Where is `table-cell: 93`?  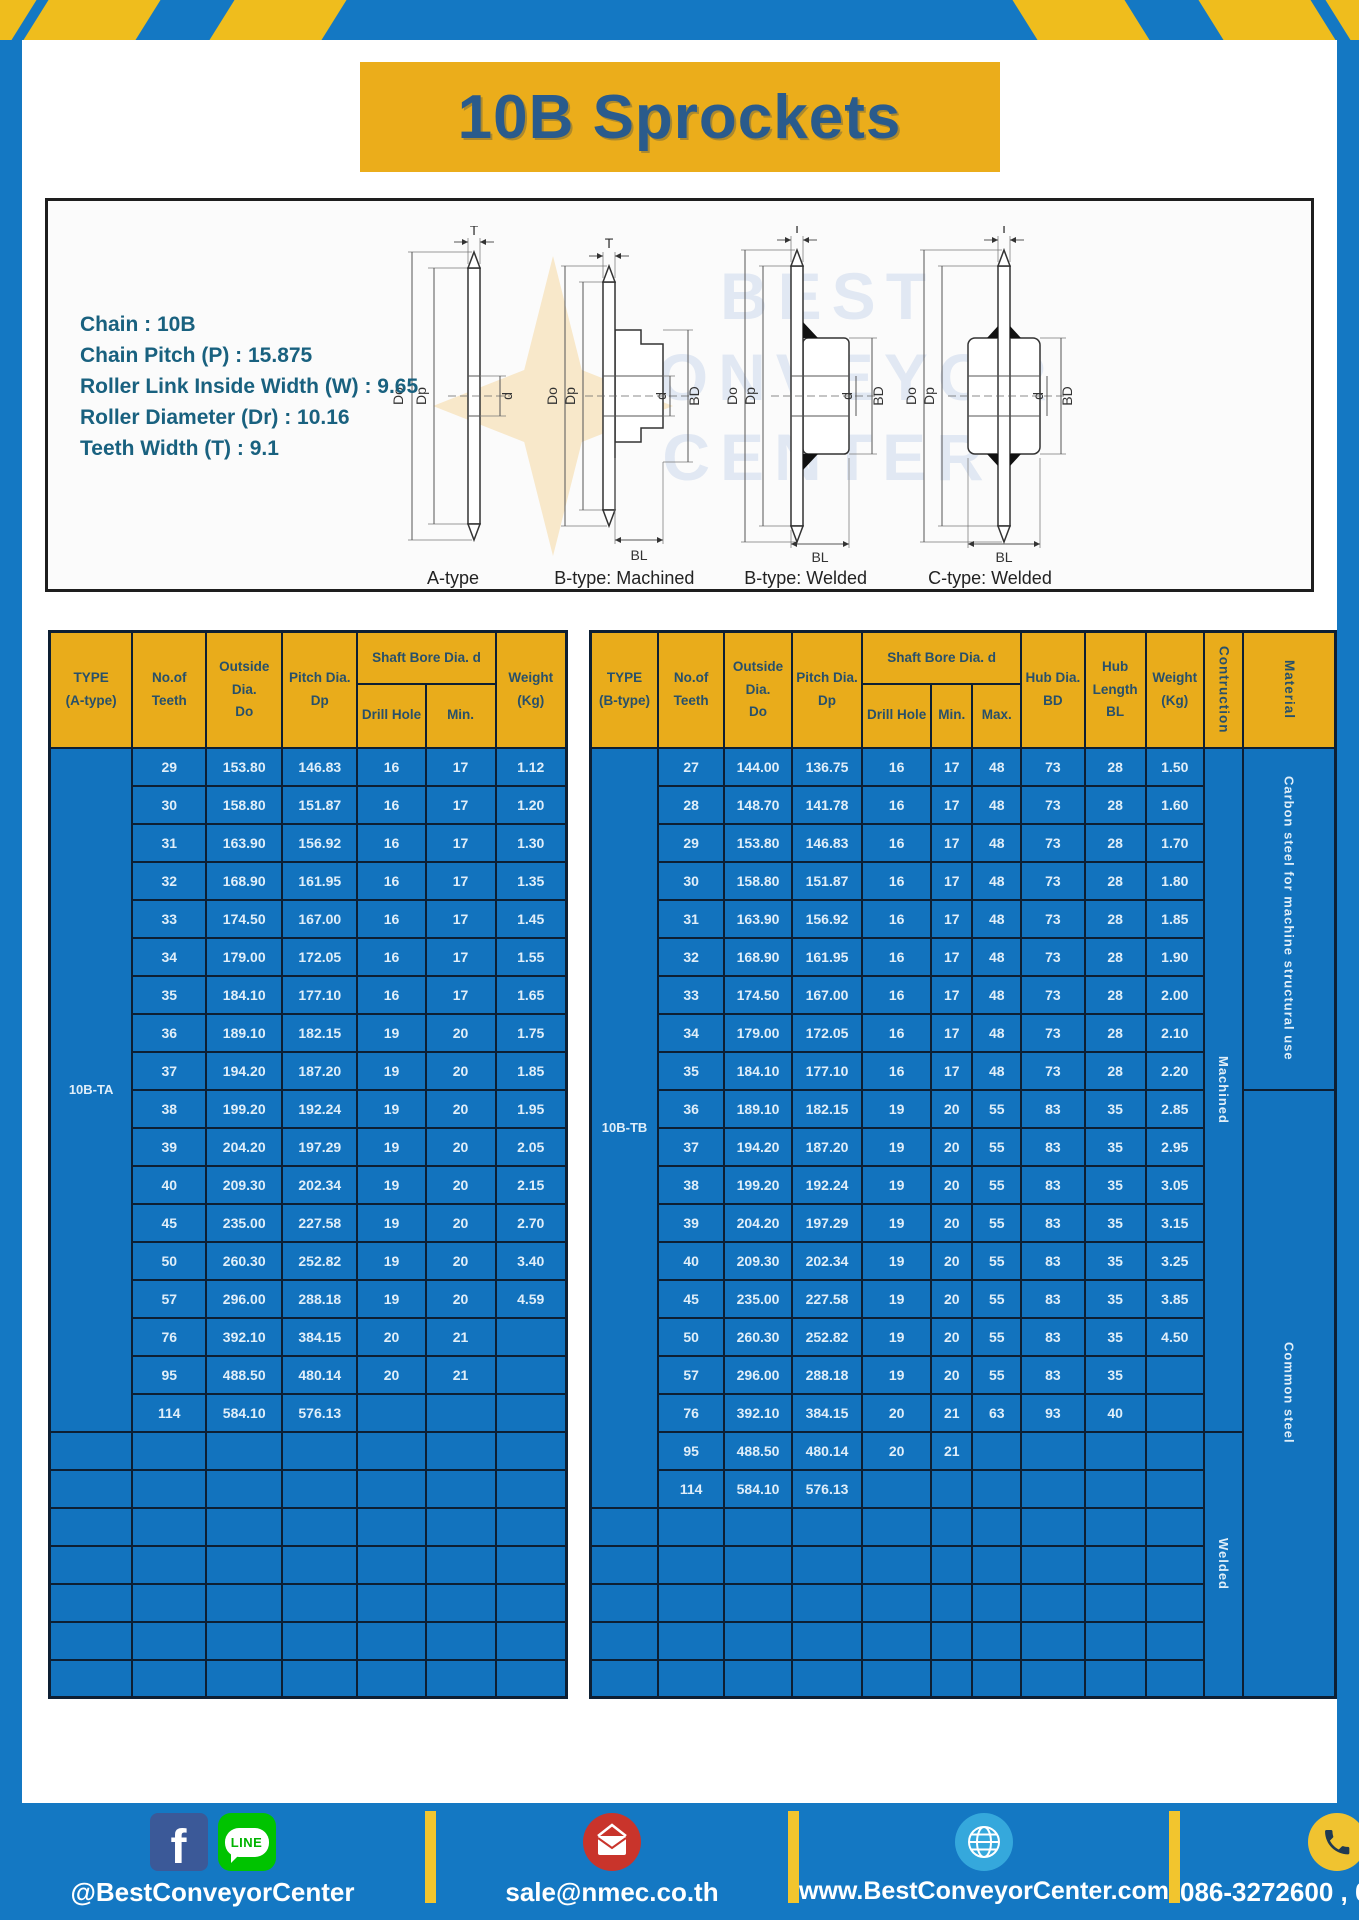 table-cell: 93 is located at coordinates (1053, 1412).